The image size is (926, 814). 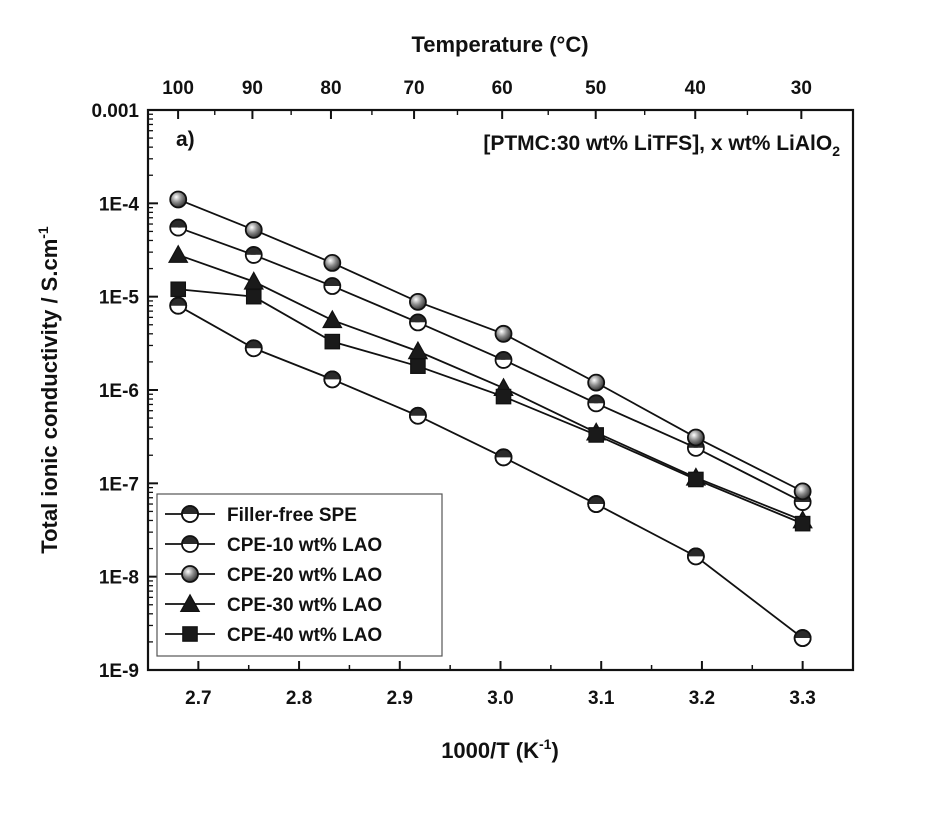 What do you see at coordinates (657, 143) in the screenshot?
I see `annotation-main: [PTMC:30 wt% LiTFS], x wt% LiAlO` at bounding box center [657, 143].